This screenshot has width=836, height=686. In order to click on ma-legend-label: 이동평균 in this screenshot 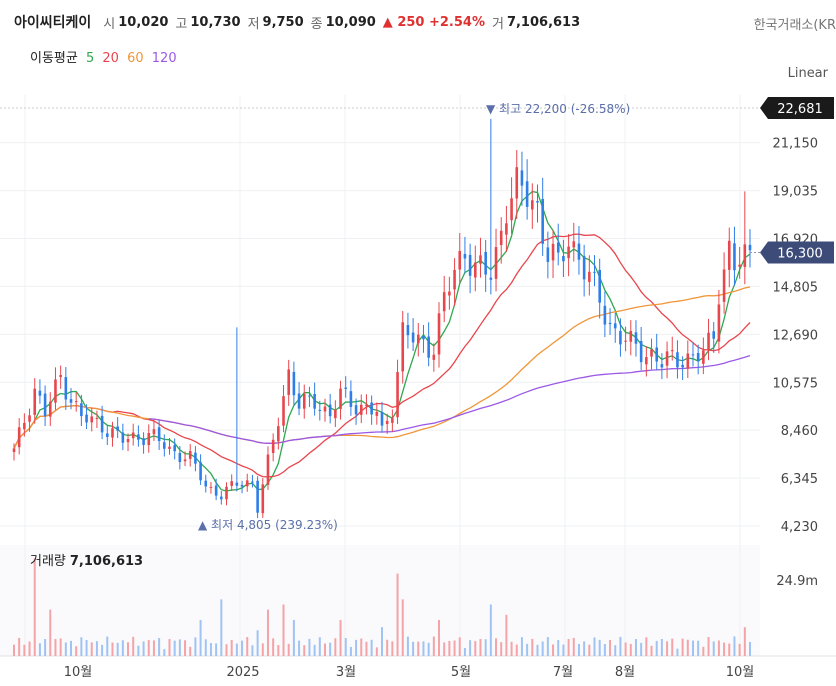, I will do `click(54, 58)`.